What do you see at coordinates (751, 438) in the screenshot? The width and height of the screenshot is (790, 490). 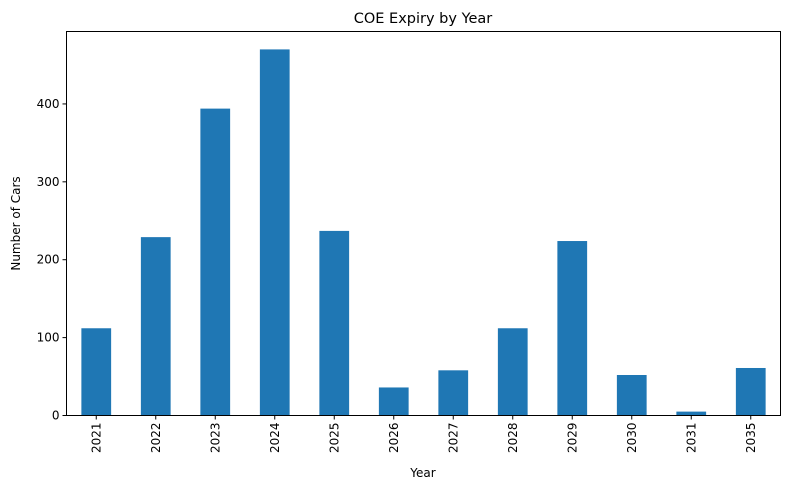 I see `x-tick-label: 2035` at bounding box center [751, 438].